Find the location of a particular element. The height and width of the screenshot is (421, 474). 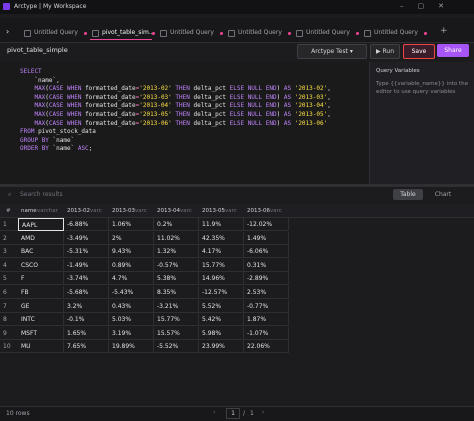

page-number: 1 is located at coordinates (233, 413).